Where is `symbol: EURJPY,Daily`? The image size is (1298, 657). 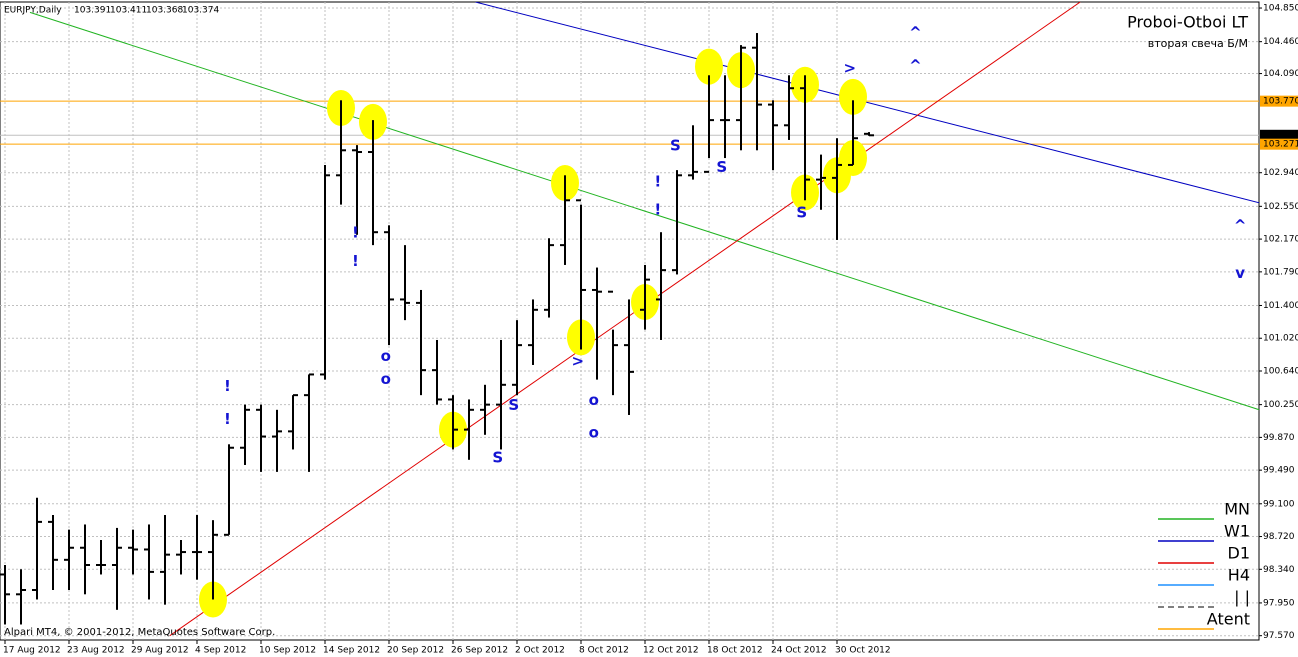
symbol: EURJPY,Daily is located at coordinates (33, 11).